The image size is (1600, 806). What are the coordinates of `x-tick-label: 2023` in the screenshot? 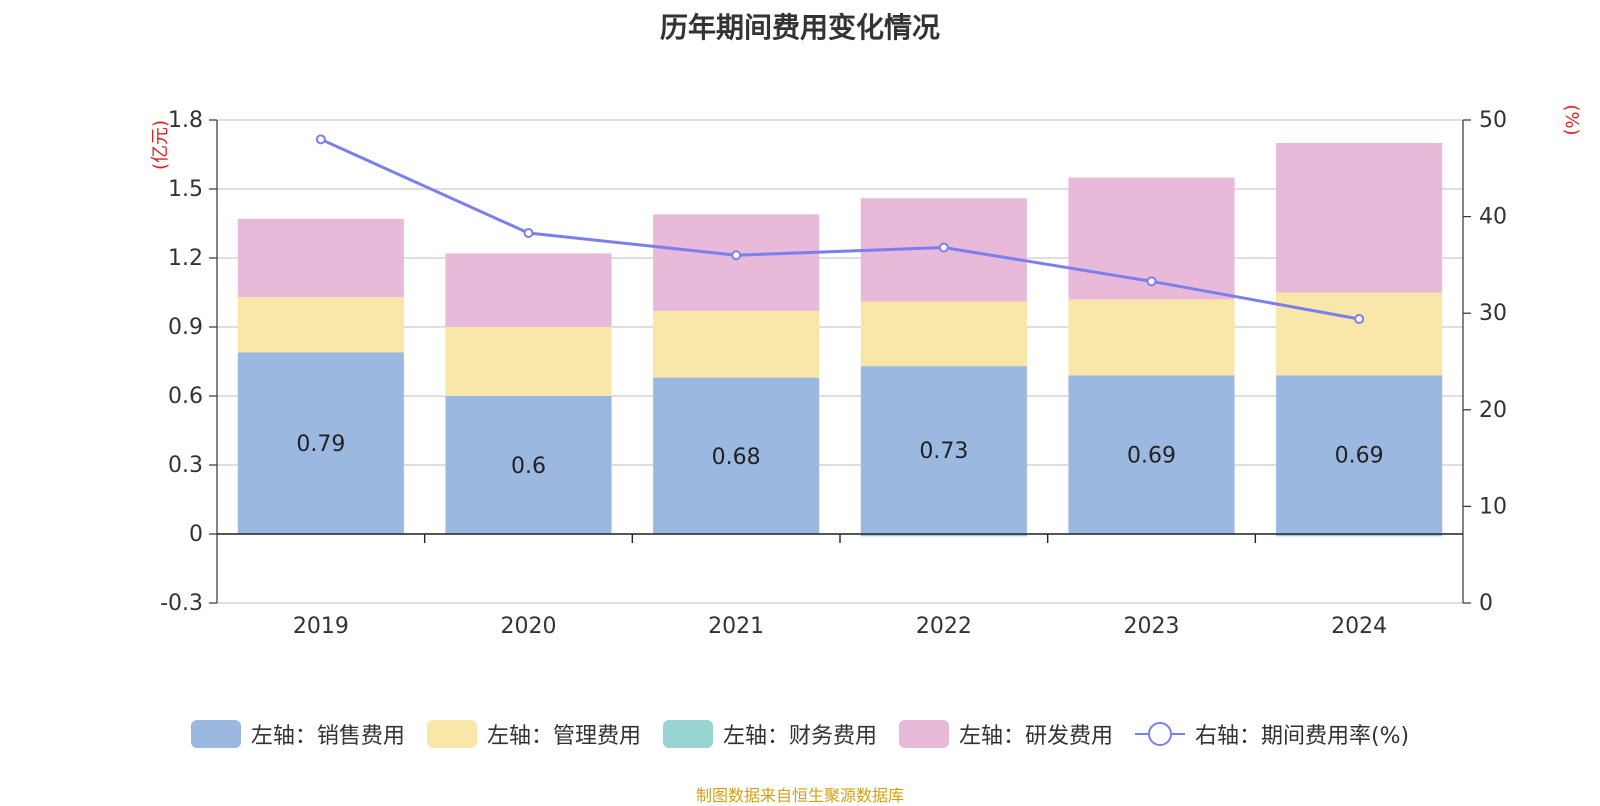 It's located at (1152, 626).